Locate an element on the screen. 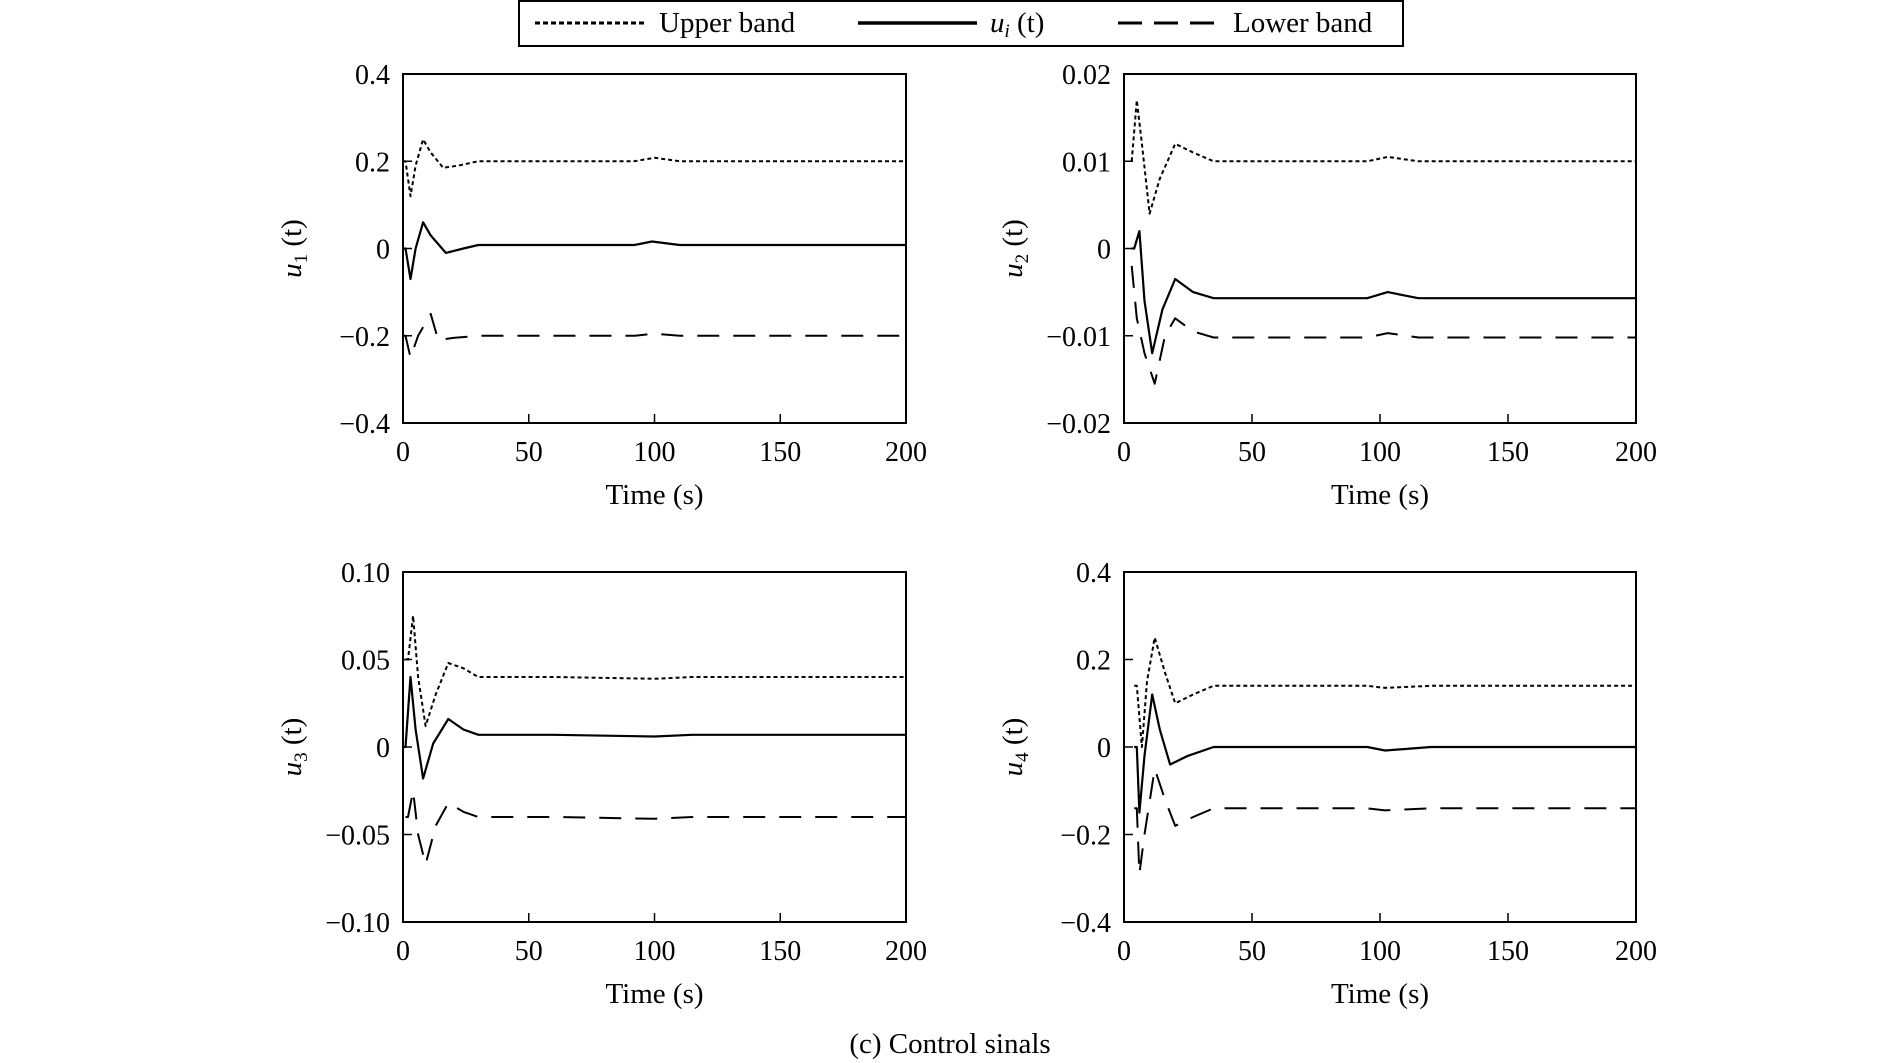  legend-label-lower-band: Lower band is located at coordinates (1303, 23).